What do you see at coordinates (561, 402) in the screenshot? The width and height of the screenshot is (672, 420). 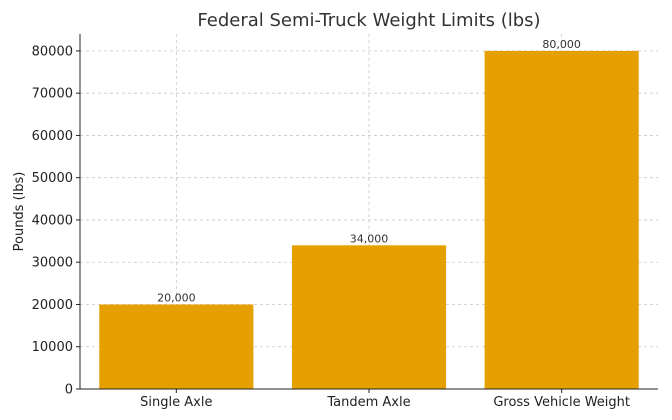 I see `x-tick-label: Gross Vehicle Weight` at bounding box center [561, 402].